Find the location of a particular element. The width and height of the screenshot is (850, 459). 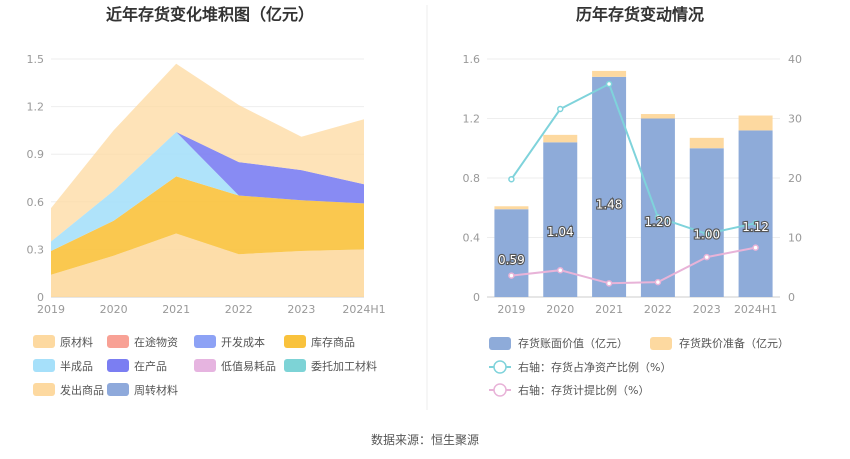

legend-label-3: 右轴：存货计提比例（%） is located at coordinates (583, 390).